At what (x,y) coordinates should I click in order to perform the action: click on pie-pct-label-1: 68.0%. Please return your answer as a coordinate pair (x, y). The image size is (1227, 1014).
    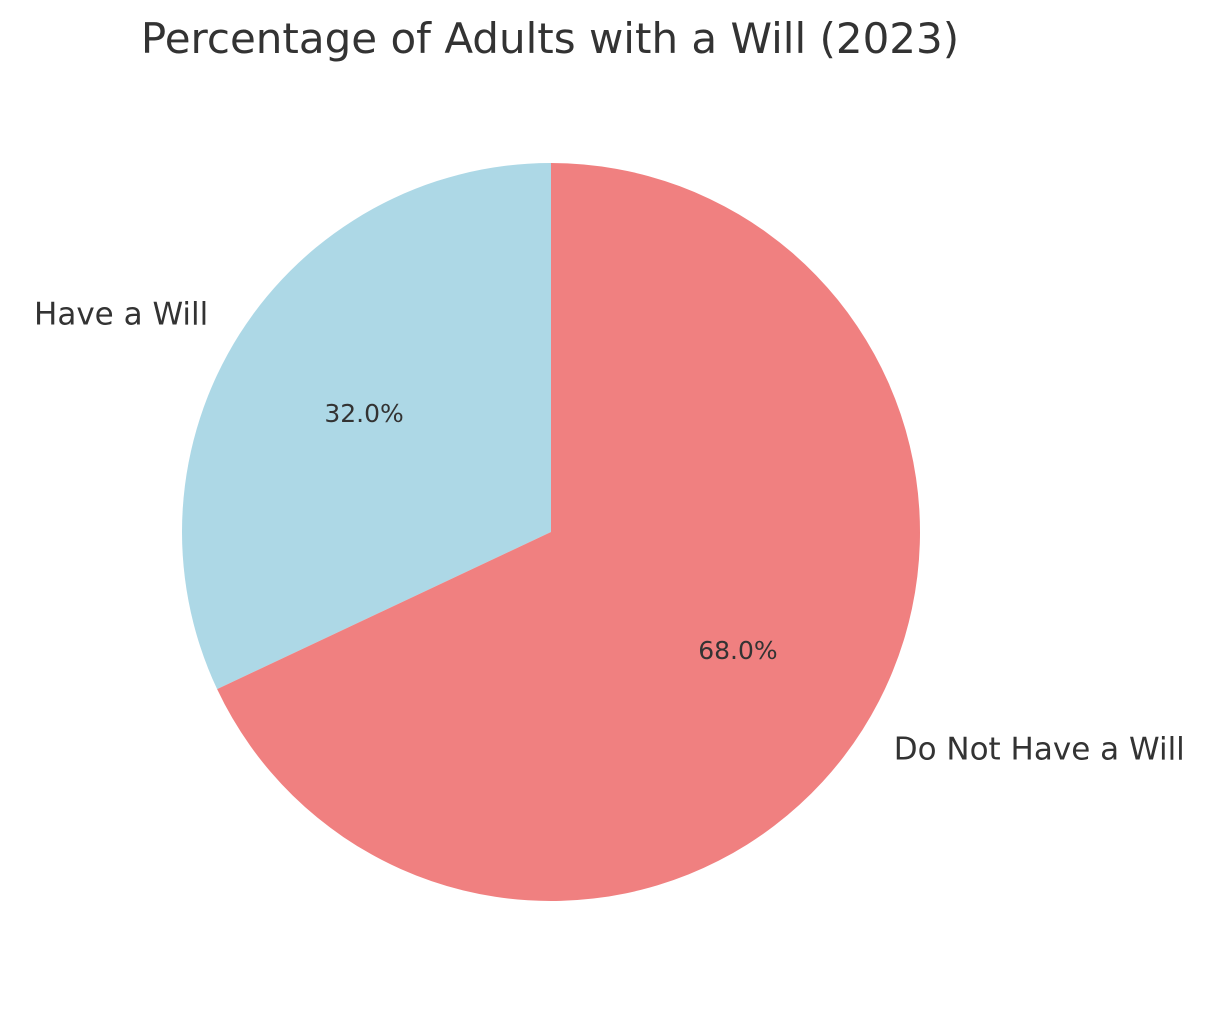
    Looking at the image, I should click on (737, 650).